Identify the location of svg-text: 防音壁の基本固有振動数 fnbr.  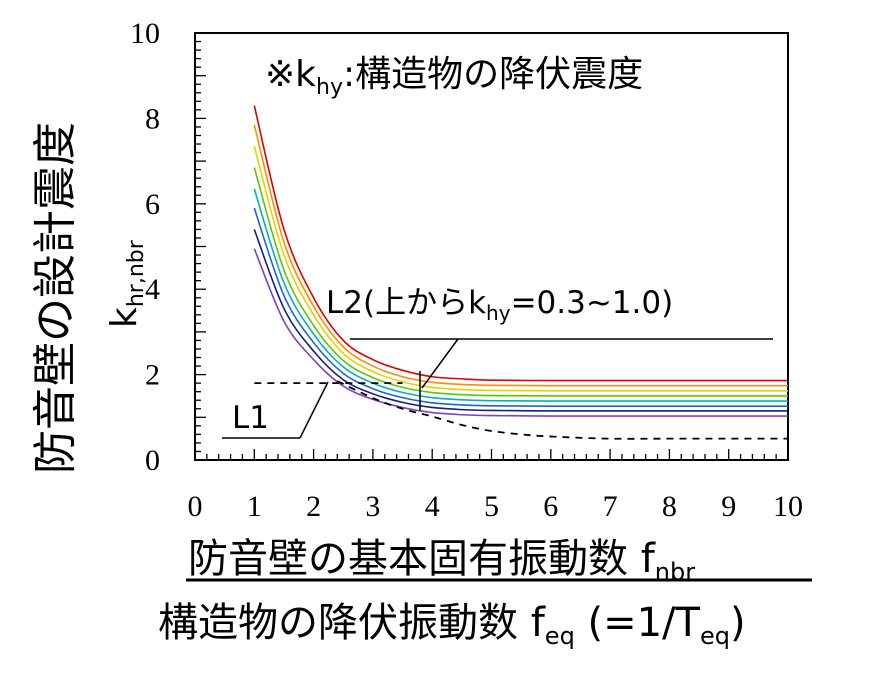
(441, 561).